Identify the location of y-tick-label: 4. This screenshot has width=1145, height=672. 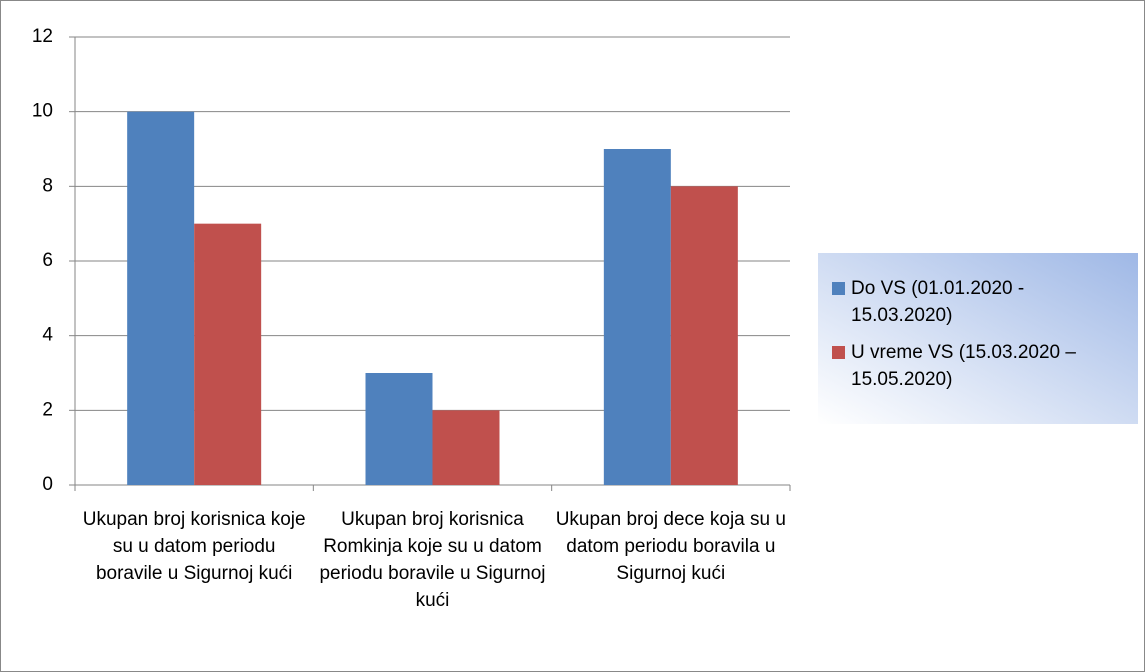
(47, 335).